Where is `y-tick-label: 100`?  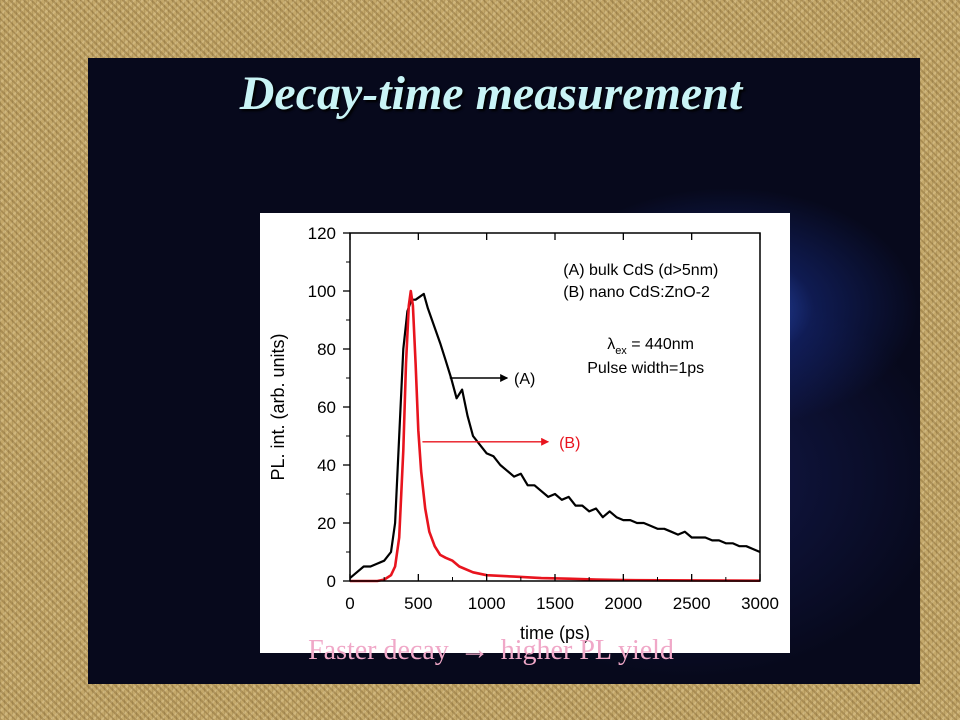
y-tick-label: 100 is located at coordinates (322, 291).